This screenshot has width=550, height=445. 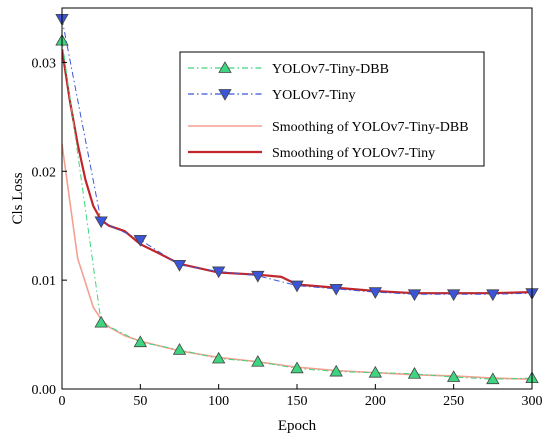 I want to click on x-axis-title: Epoch, so click(x=297, y=426).